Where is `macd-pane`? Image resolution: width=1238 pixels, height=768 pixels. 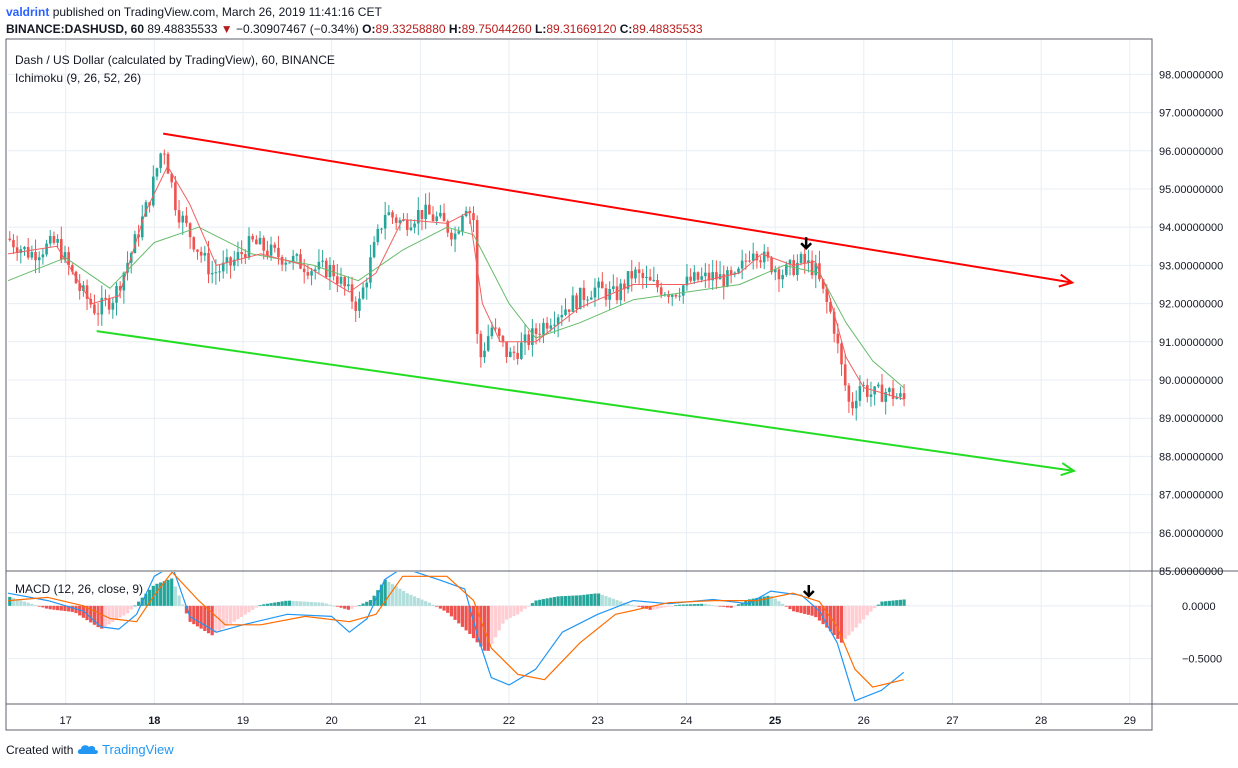
macd-pane is located at coordinates (457, 634).